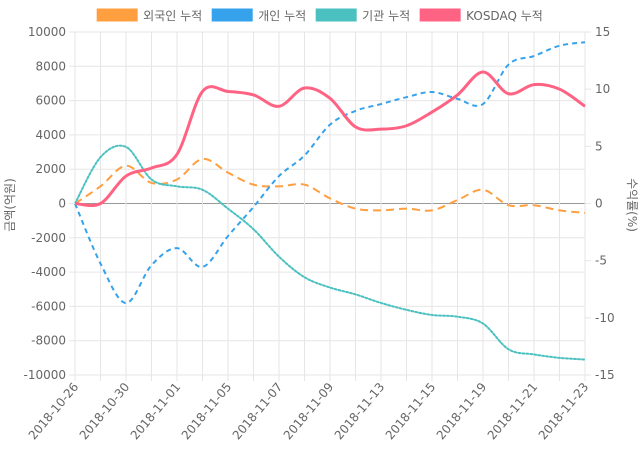 This screenshot has height=450, width=640. I want to click on x-tick-label: 2018-11-21, so click(513, 411).